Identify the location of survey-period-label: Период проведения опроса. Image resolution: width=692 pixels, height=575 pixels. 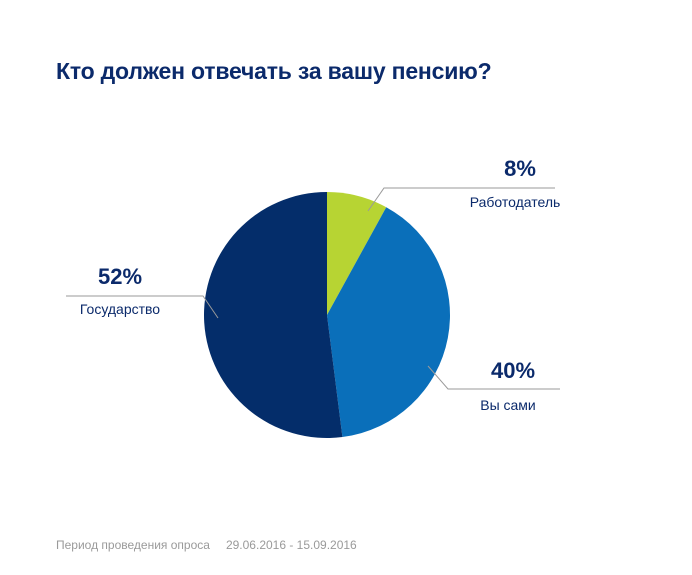
(133, 545).